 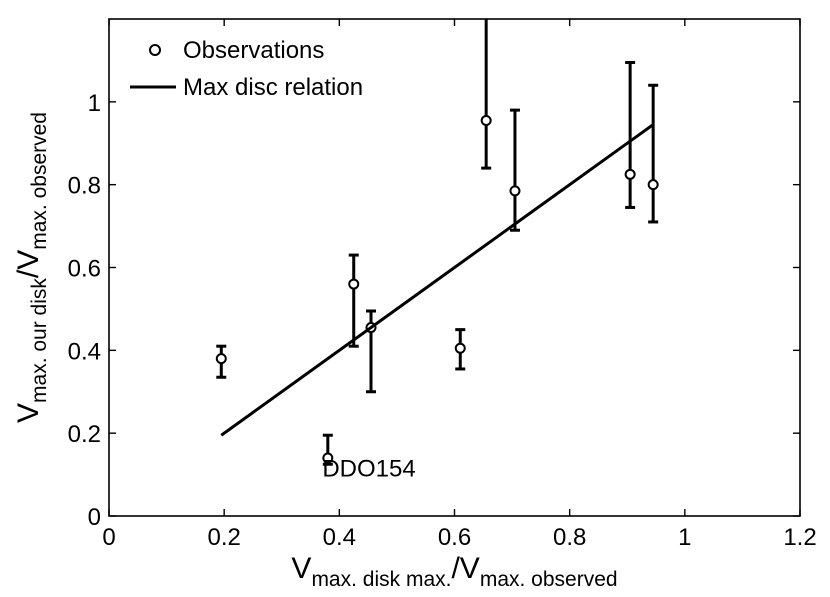 I want to click on x-tick-label: 0.6, so click(x=454, y=537).